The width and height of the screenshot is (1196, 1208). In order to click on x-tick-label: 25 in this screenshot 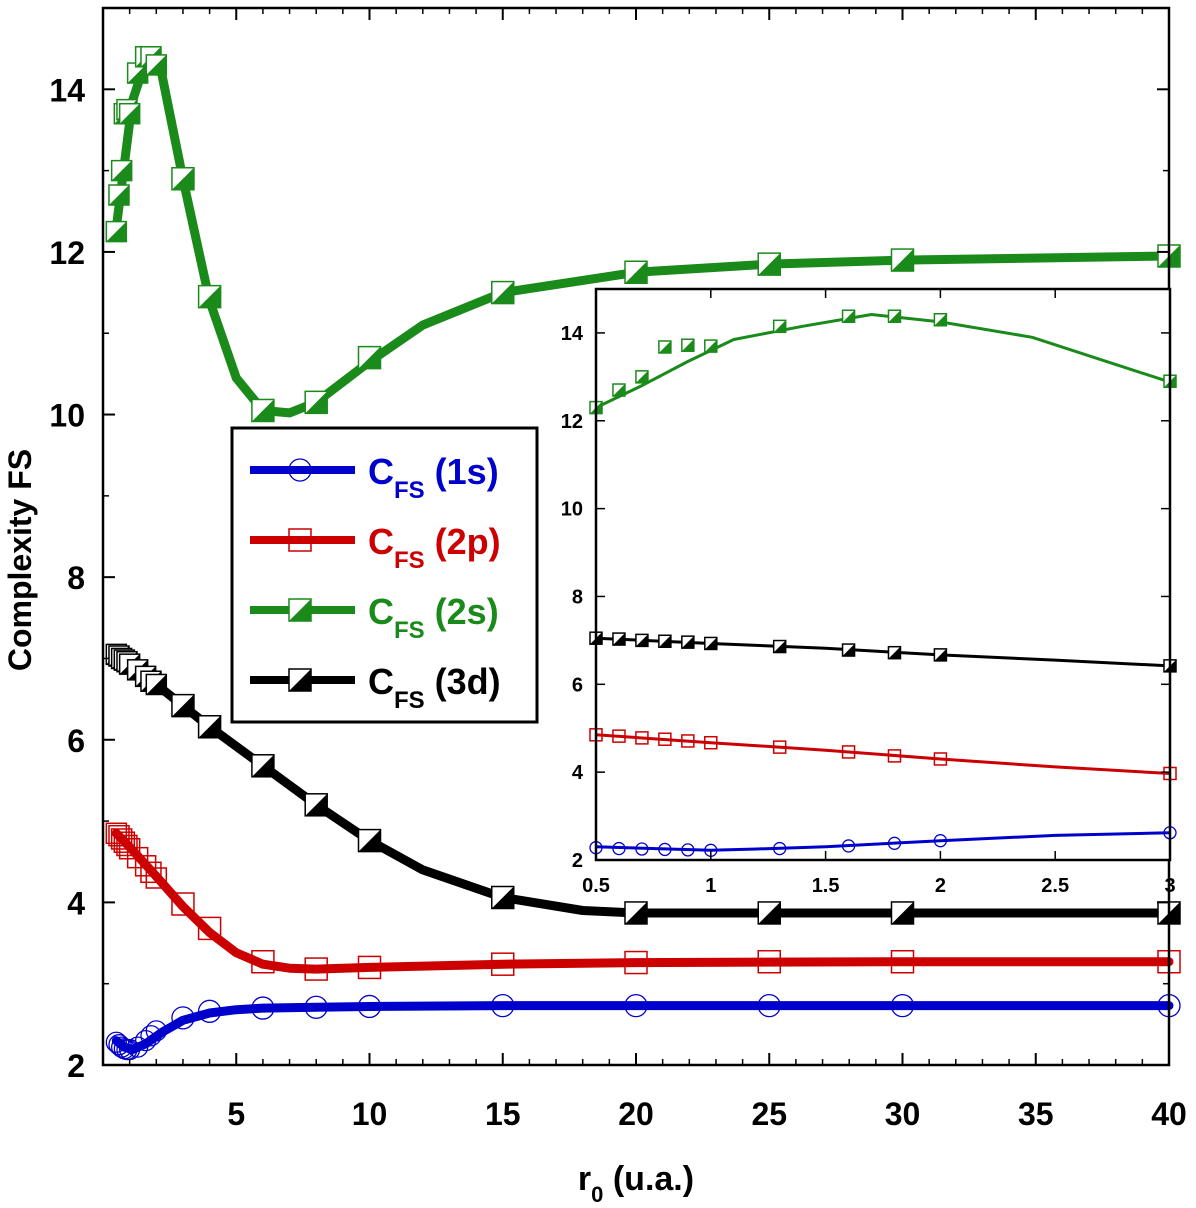, I will do `click(769, 1114)`.